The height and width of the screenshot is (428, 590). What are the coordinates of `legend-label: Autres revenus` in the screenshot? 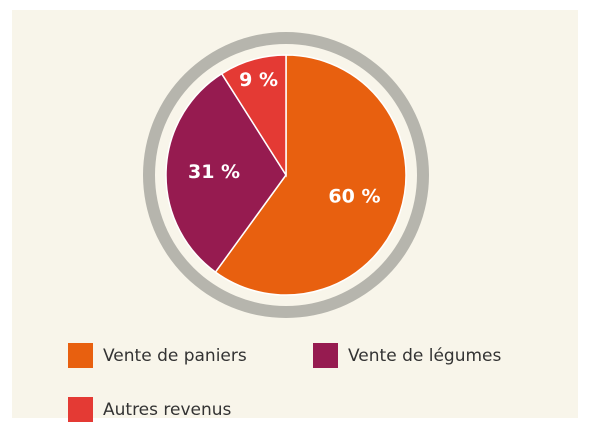 It's located at (167, 410).